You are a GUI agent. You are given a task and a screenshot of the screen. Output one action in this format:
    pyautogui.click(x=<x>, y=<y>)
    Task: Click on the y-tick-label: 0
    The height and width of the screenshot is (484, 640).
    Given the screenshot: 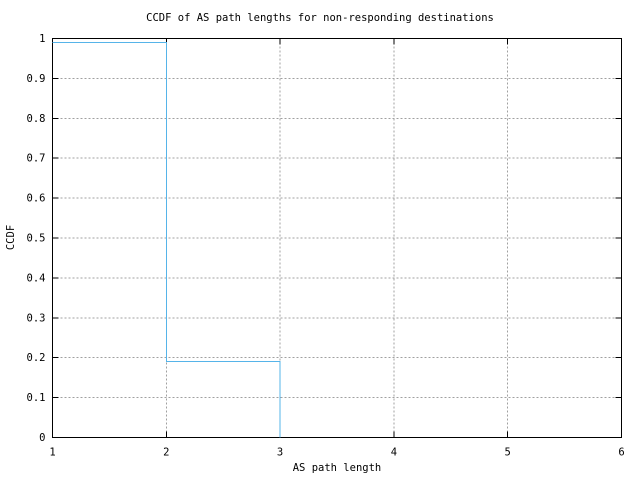 What is the action you would take?
    pyautogui.click(x=42, y=438)
    